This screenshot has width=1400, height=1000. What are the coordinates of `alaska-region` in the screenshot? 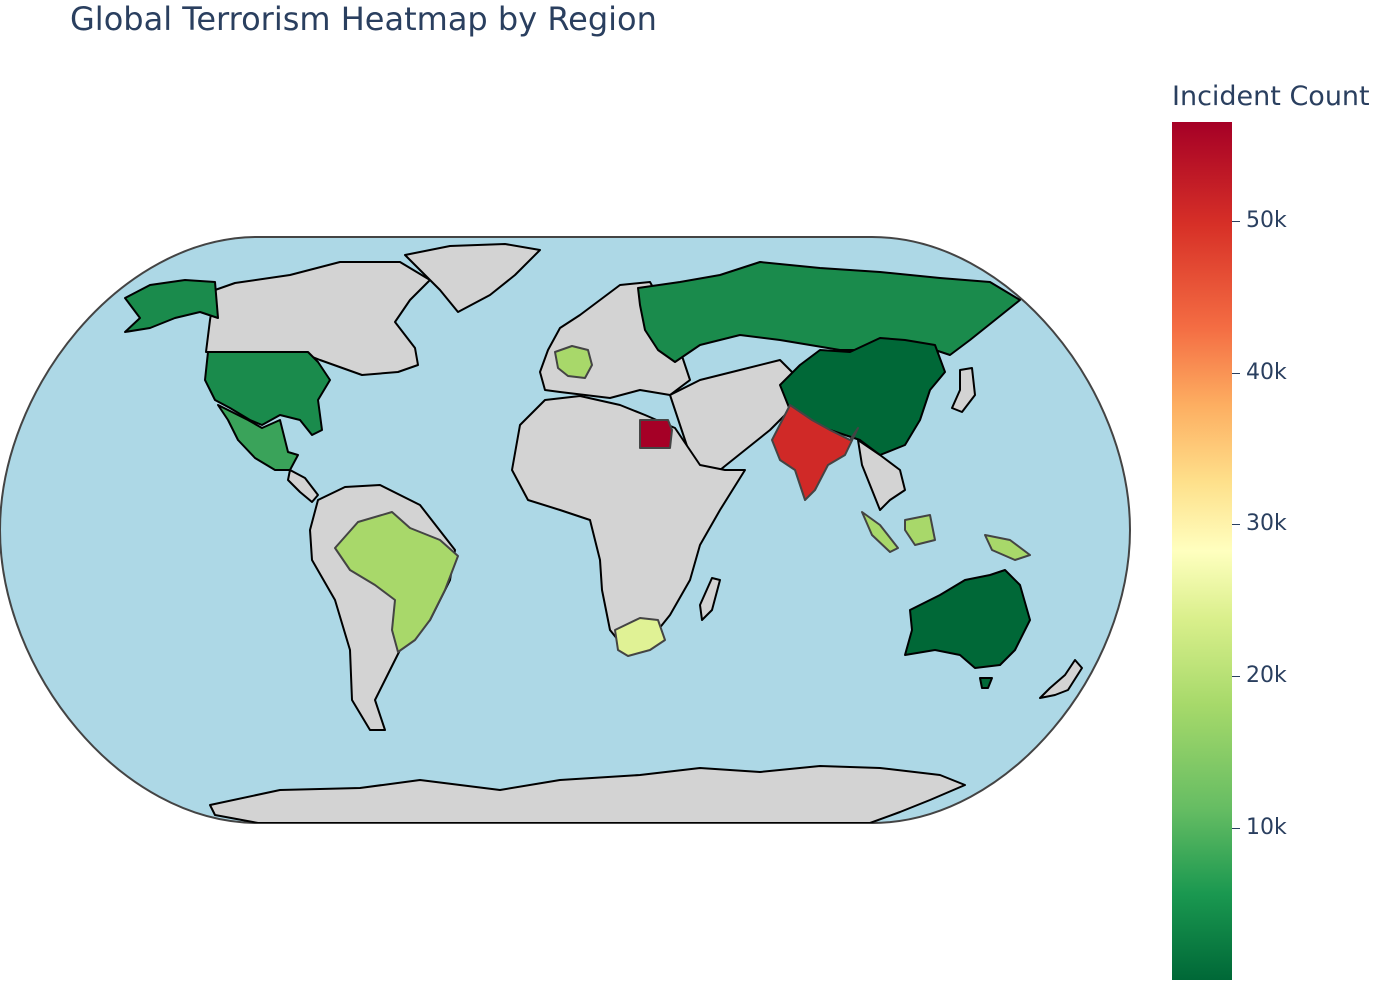 It's located at (171, 306).